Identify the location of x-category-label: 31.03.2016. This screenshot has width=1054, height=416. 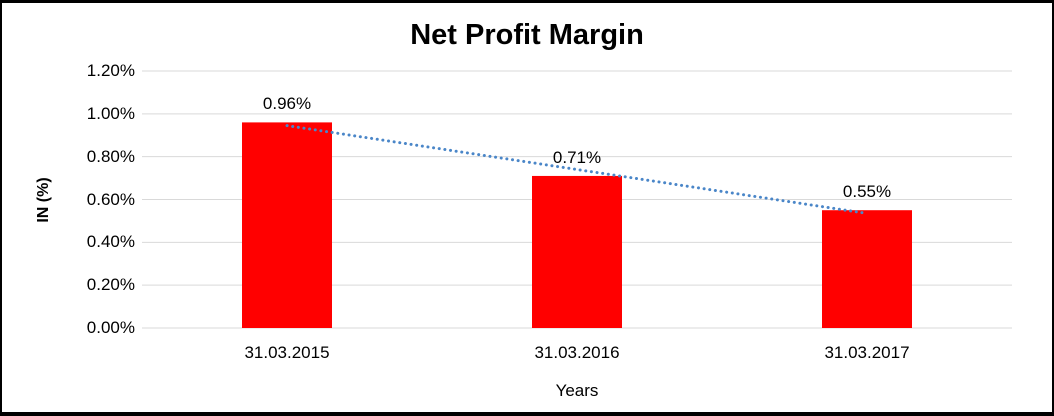
(577, 352).